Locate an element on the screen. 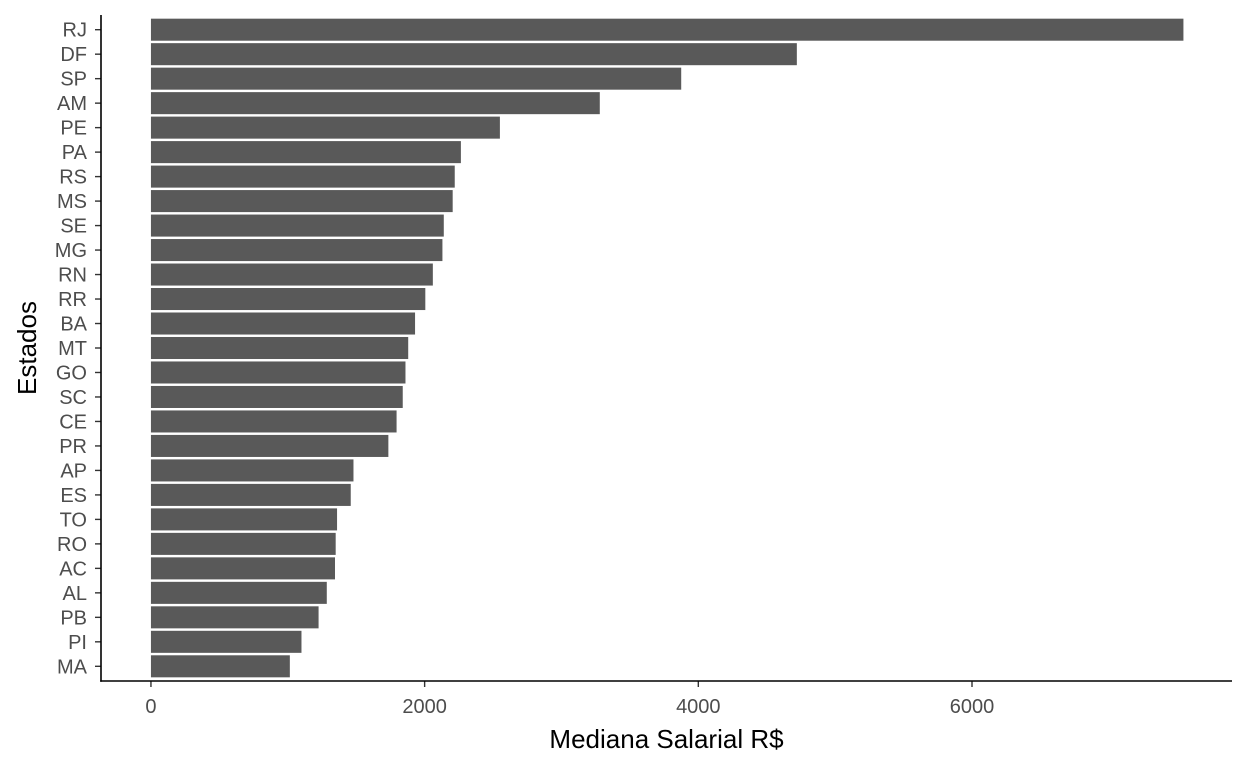 The image size is (1248, 768). bar-go is located at coordinates (278, 372).